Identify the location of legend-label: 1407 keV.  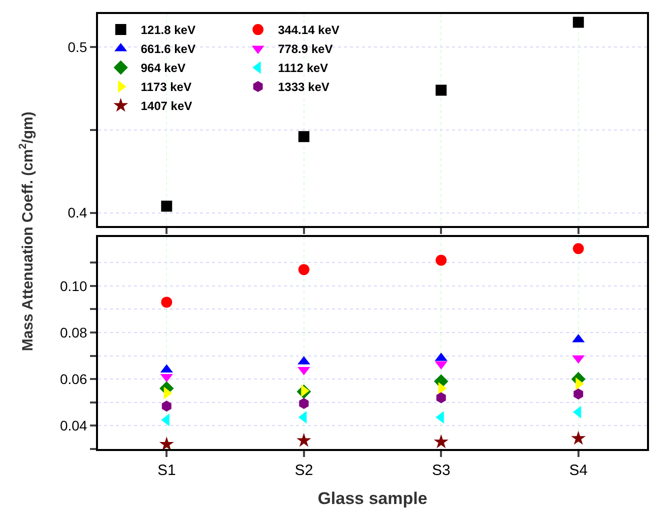
(166, 106).